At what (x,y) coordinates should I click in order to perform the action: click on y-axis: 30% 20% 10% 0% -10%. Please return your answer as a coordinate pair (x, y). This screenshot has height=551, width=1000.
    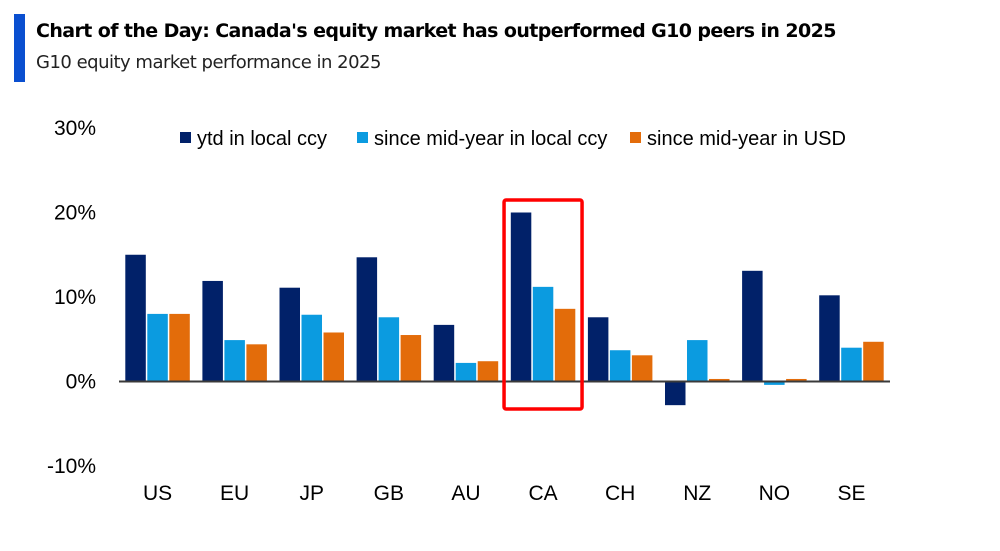
    Looking at the image, I should click on (71, 297).